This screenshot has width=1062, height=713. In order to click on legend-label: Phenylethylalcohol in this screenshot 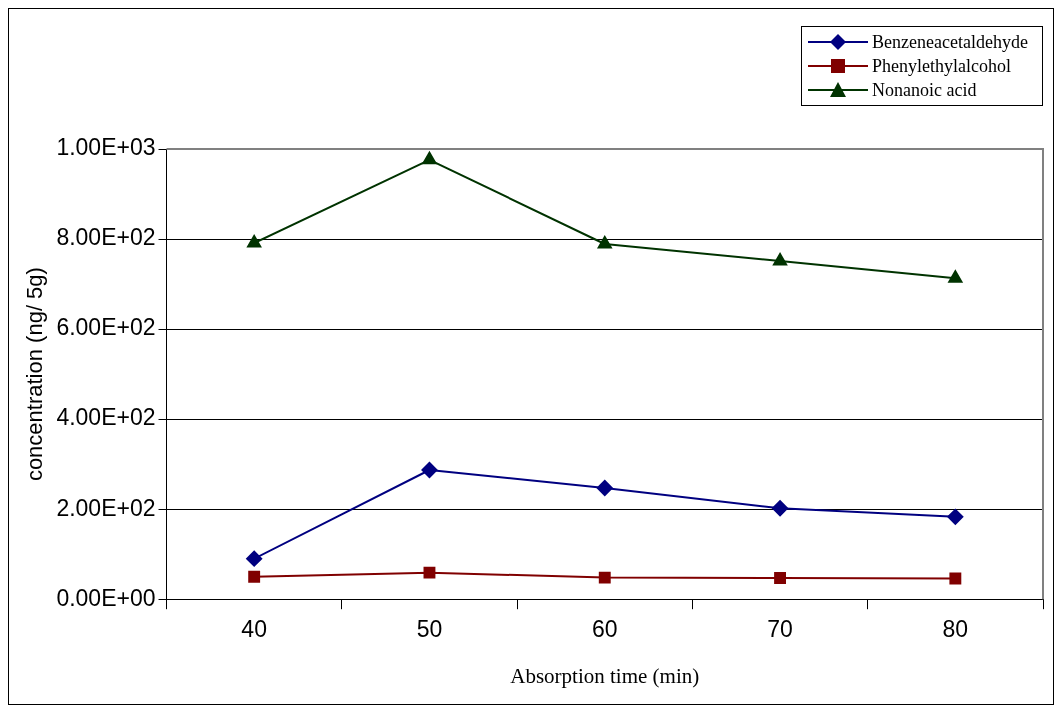, I will do `click(942, 66)`.